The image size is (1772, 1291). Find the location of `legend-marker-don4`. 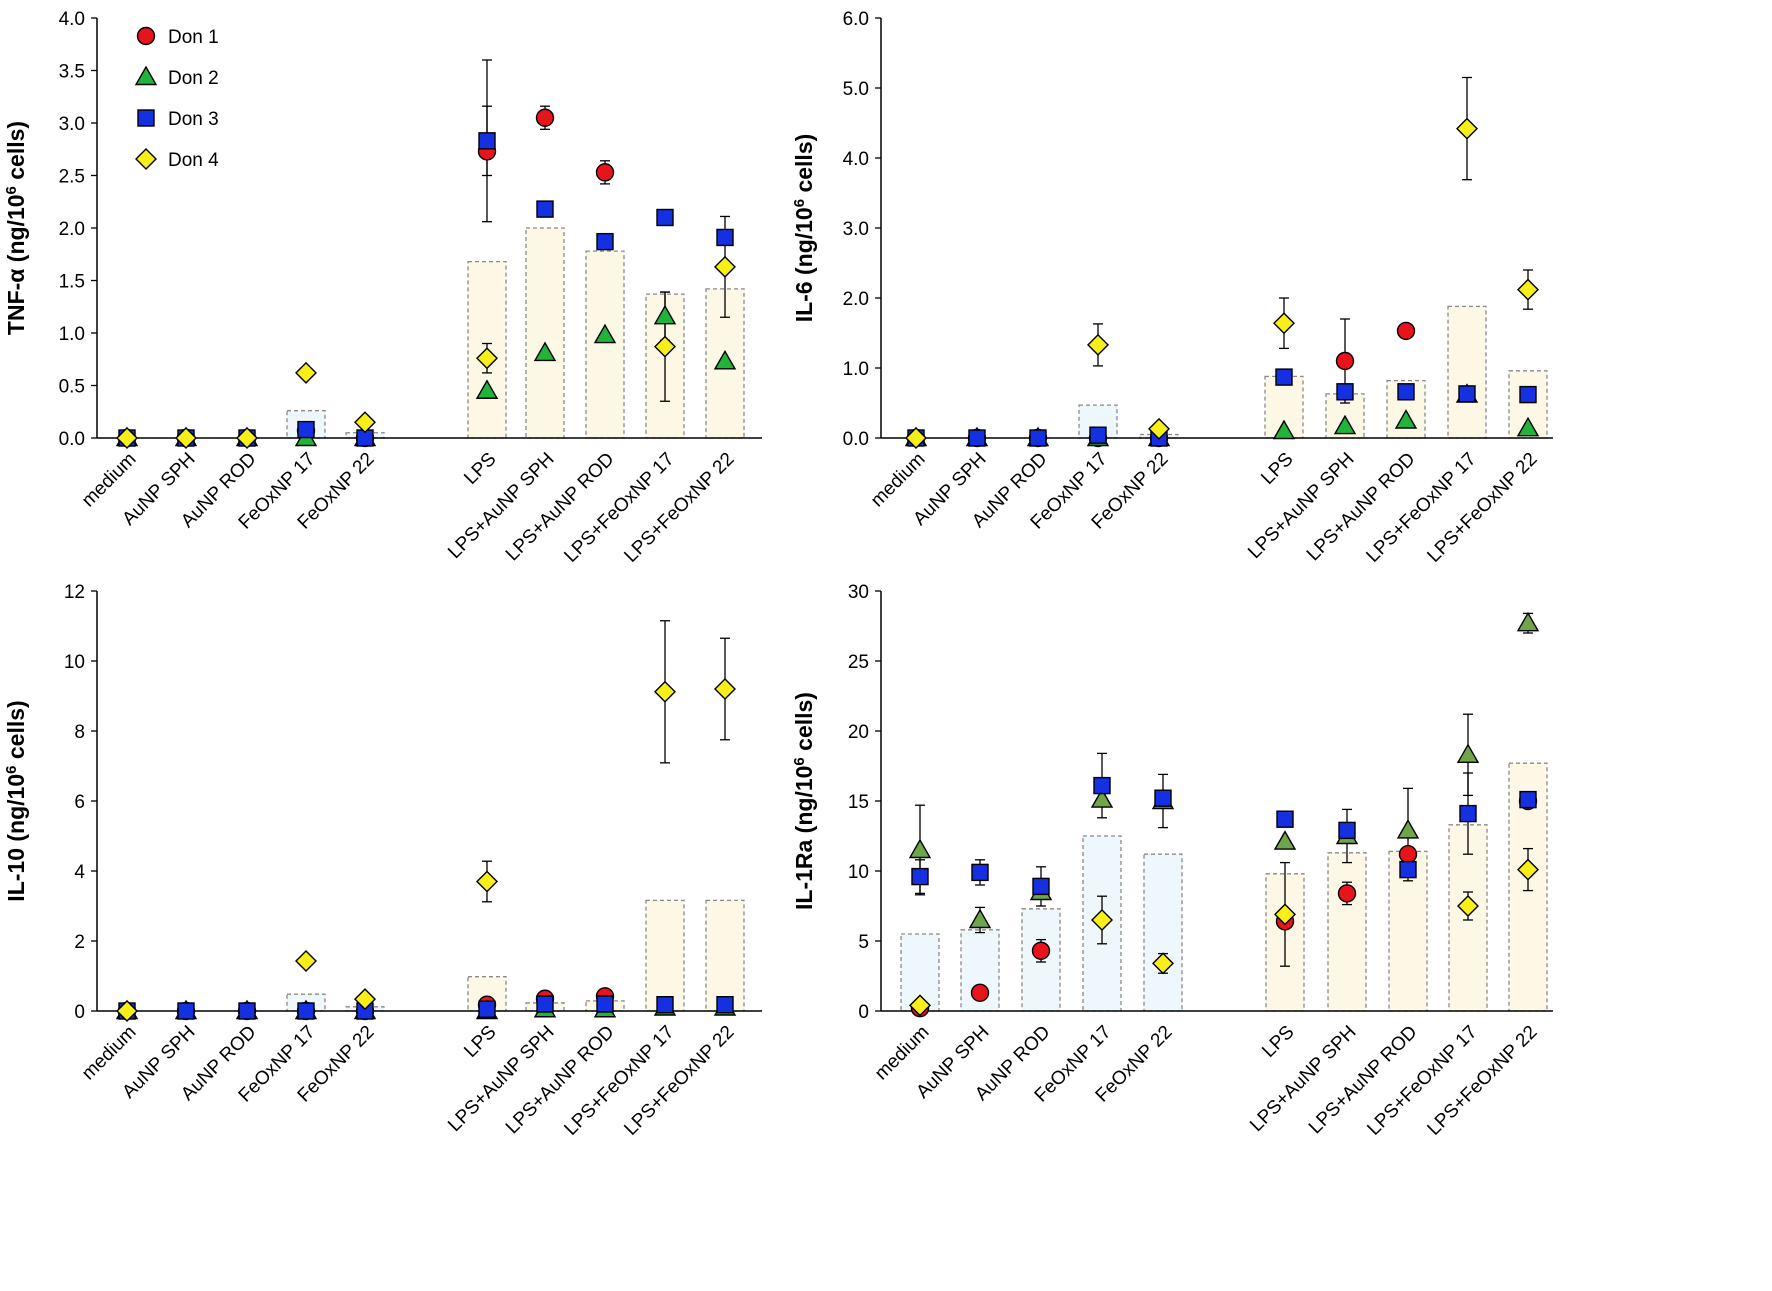

legend-marker-don4 is located at coordinates (146, 159).